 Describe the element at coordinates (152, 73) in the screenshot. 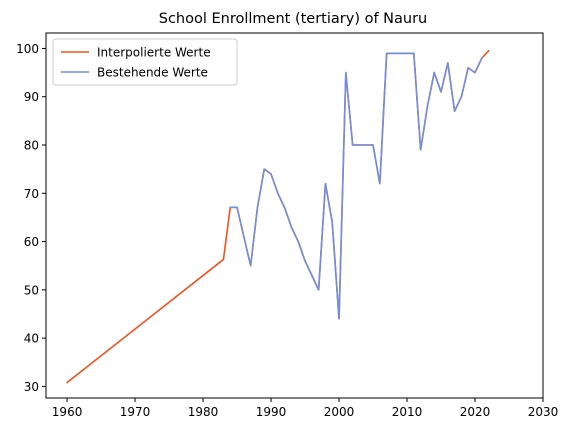

I see `legend-label: Bestehende Werte` at that location.